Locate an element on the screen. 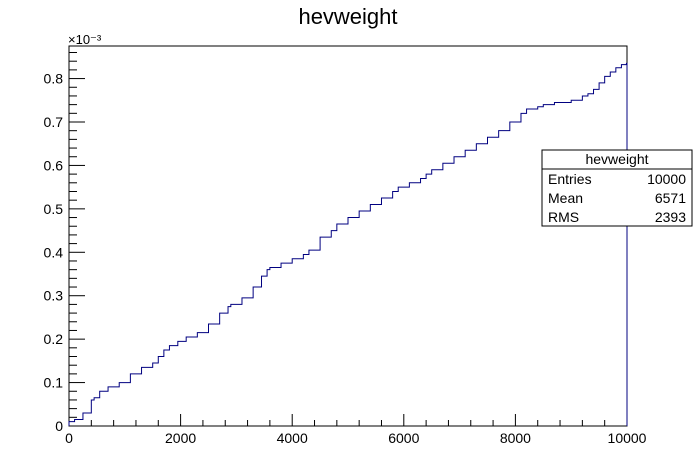 The image size is (696, 474). y-tick-label: 0.4 is located at coordinates (54, 252).